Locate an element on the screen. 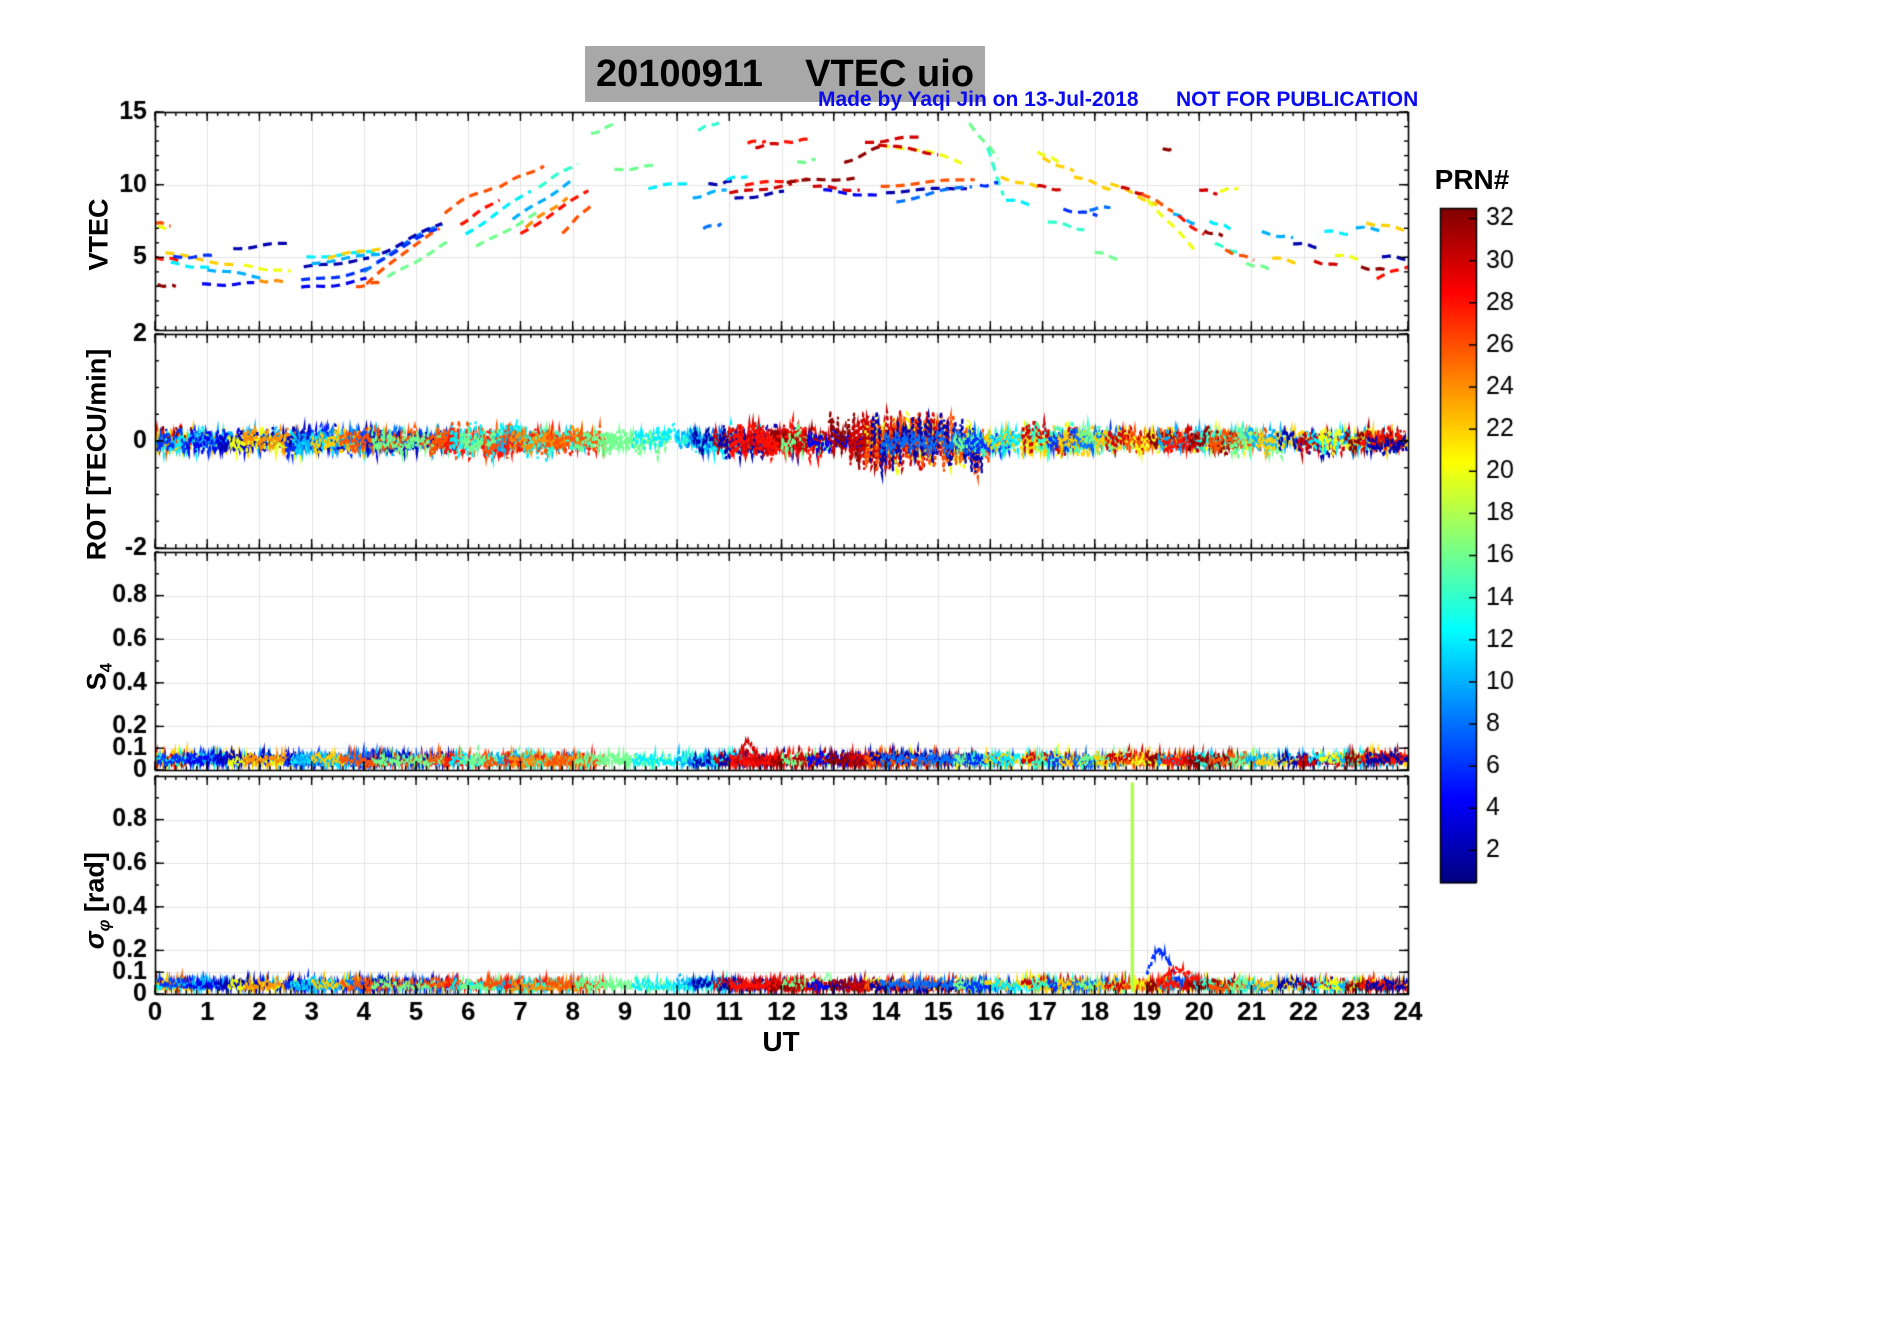  credit-text: Made by Yaqi Jin on 13-Jul-2018 is located at coordinates (978, 99).